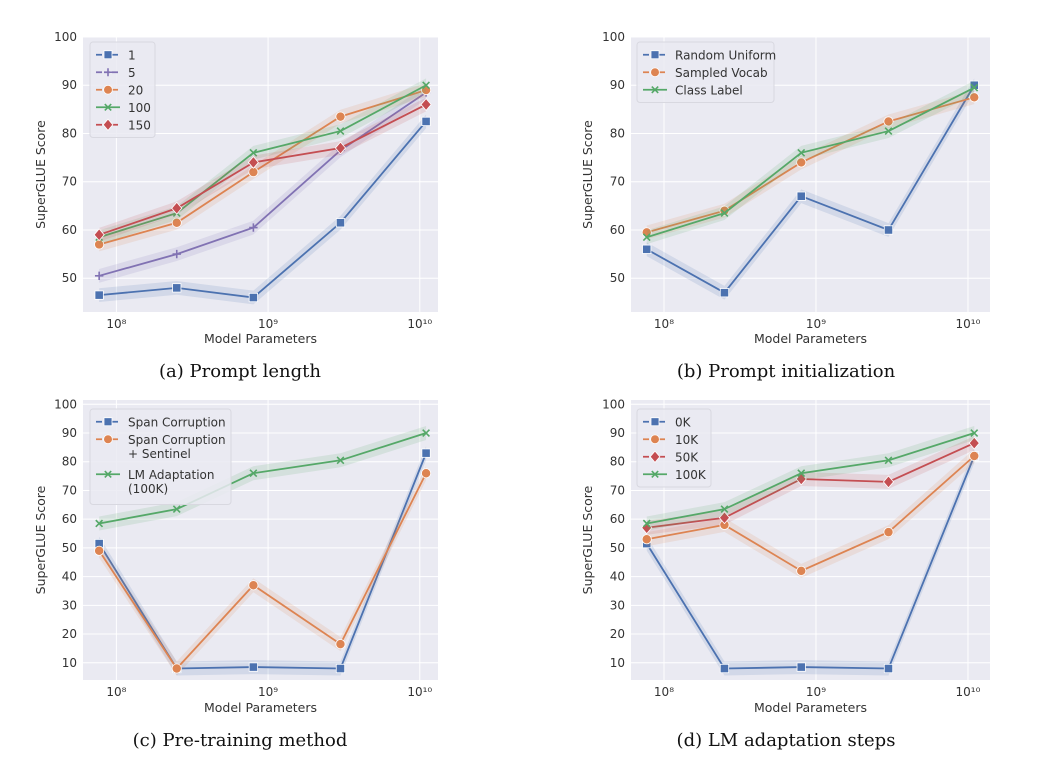 This screenshot has height=777, width=1039. I want to click on legend-label: 100, so click(139, 108).